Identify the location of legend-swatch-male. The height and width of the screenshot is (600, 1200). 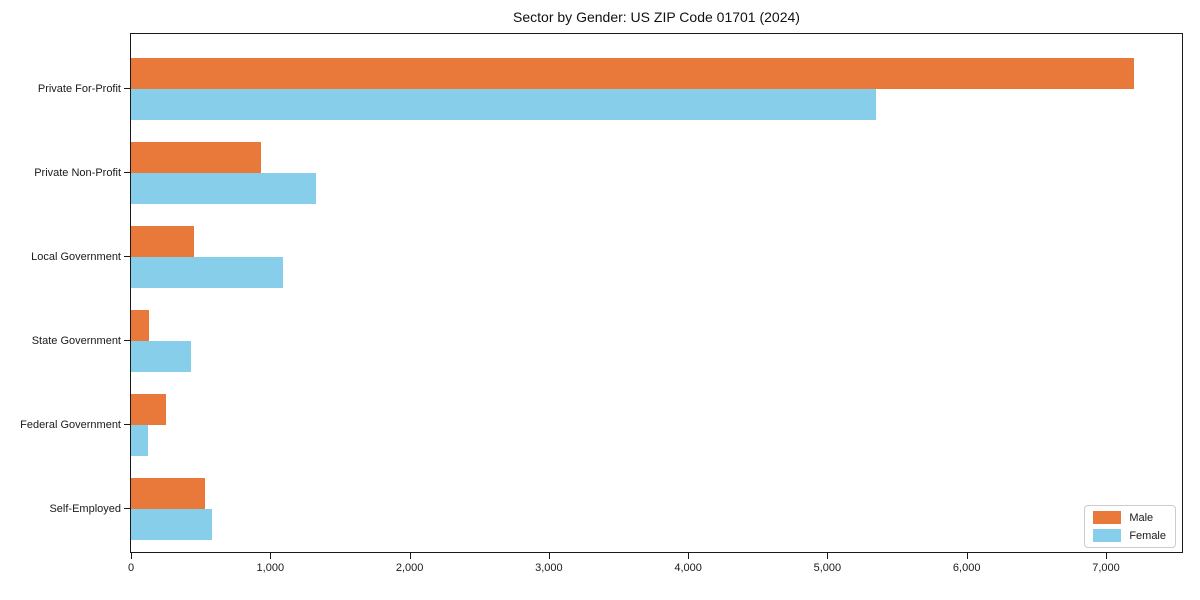
(1107, 517).